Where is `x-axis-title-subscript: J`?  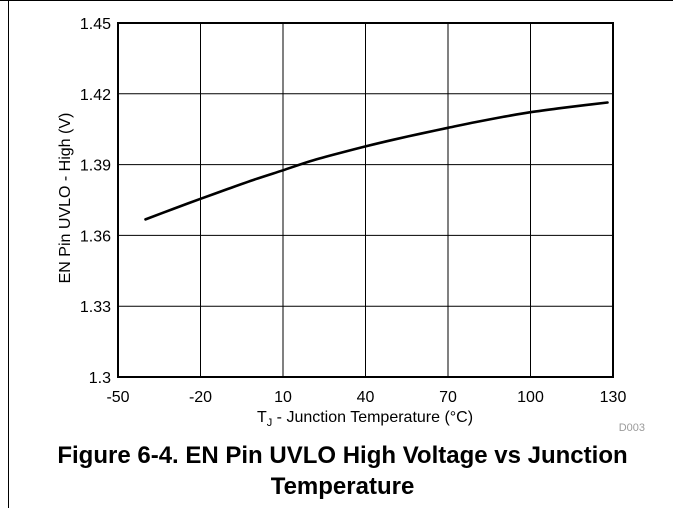 x-axis-title-subscript: J is located at coordinates (270, 423).